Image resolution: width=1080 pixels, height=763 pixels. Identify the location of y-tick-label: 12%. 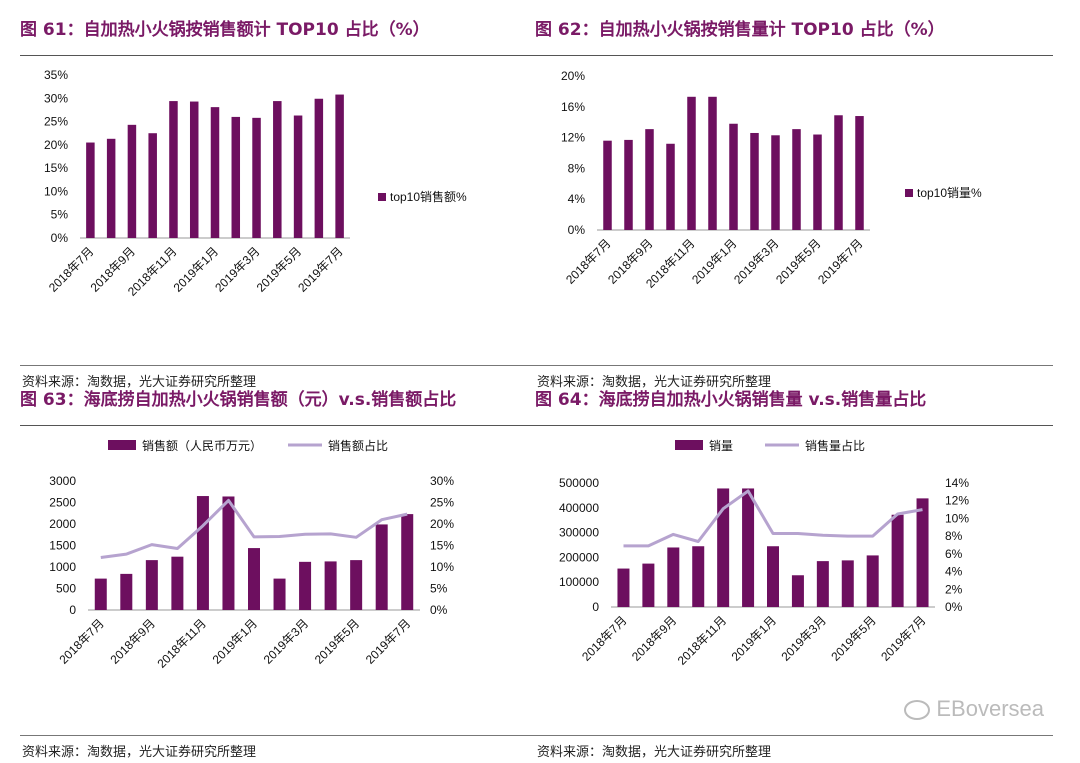
(573, 138).